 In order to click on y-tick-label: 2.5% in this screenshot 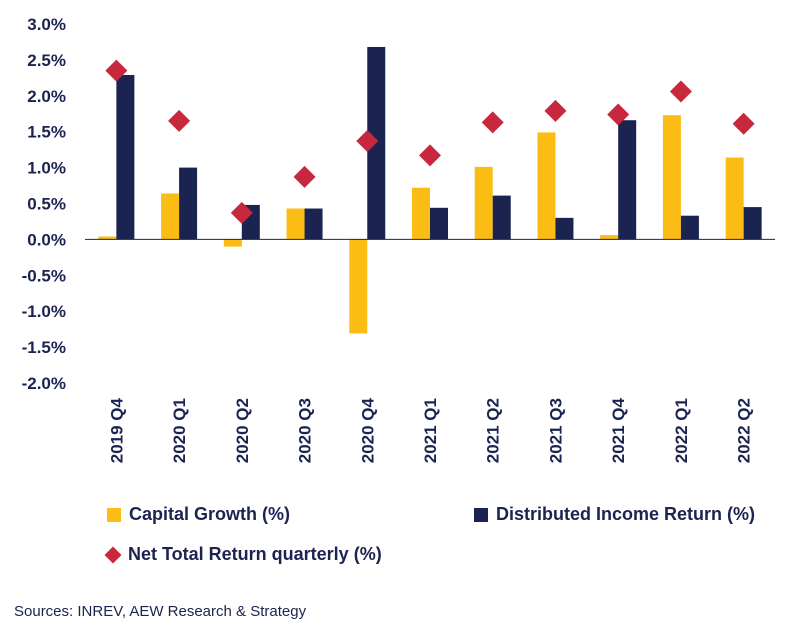, I will do `click(46, 60)`.